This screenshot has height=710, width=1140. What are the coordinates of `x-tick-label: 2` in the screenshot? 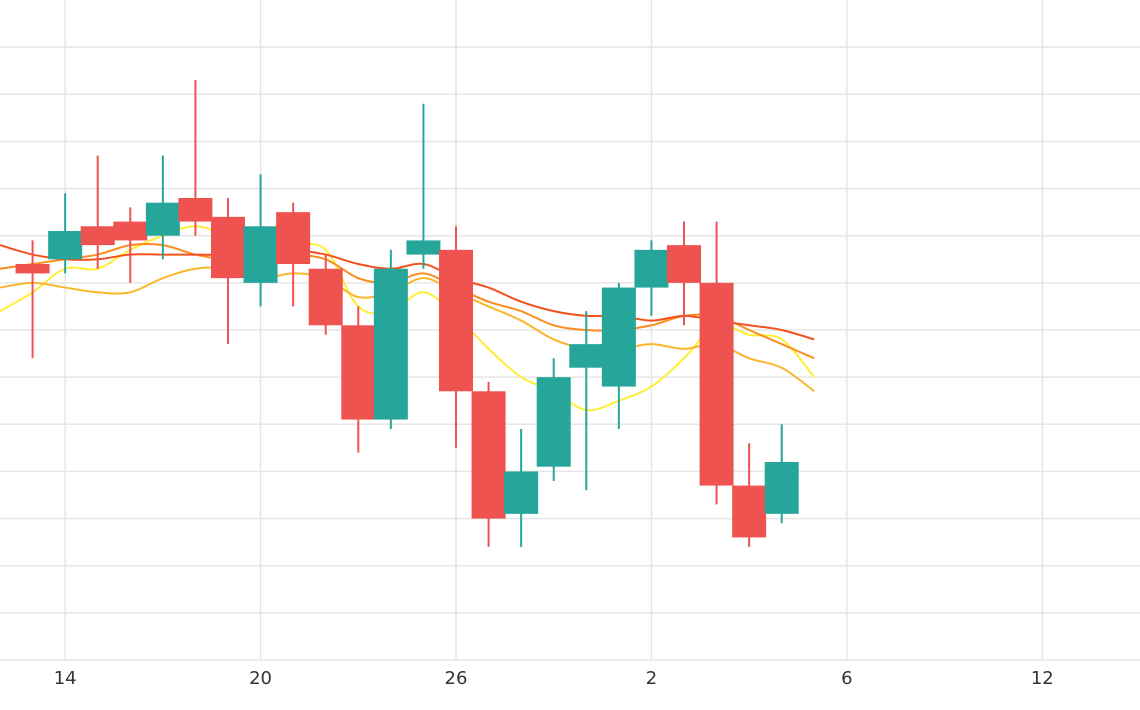 It's located at (651, 678).